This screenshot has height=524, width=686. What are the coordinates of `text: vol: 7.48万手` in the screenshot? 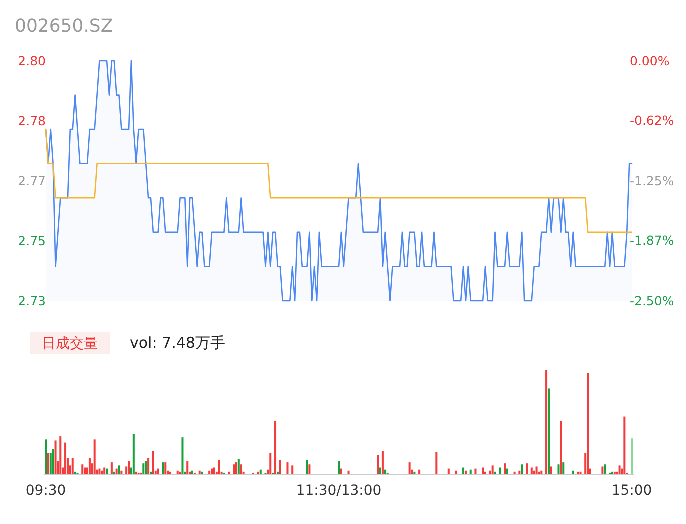 It's located at (178, 343).